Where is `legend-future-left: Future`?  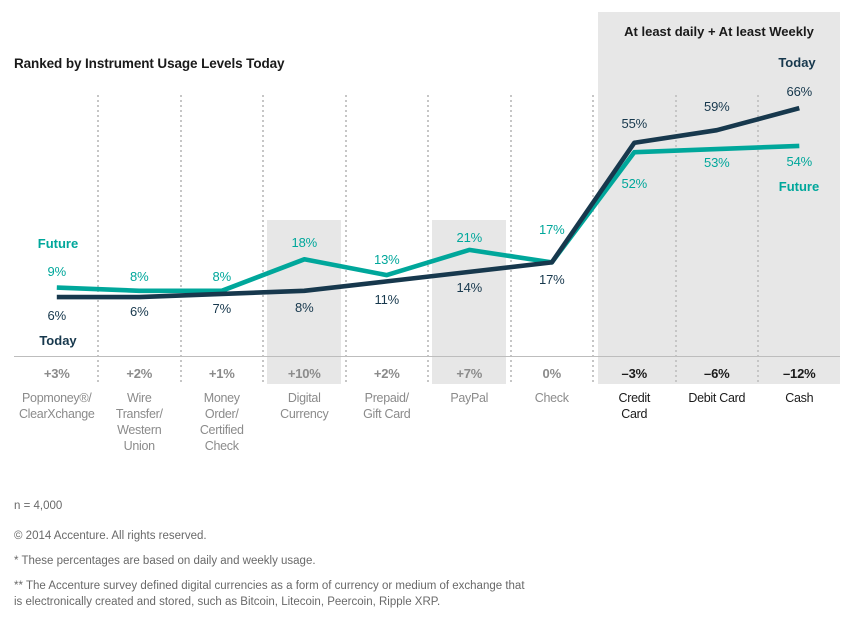 legend-future-left: Future is located at coordinates (58, 243).